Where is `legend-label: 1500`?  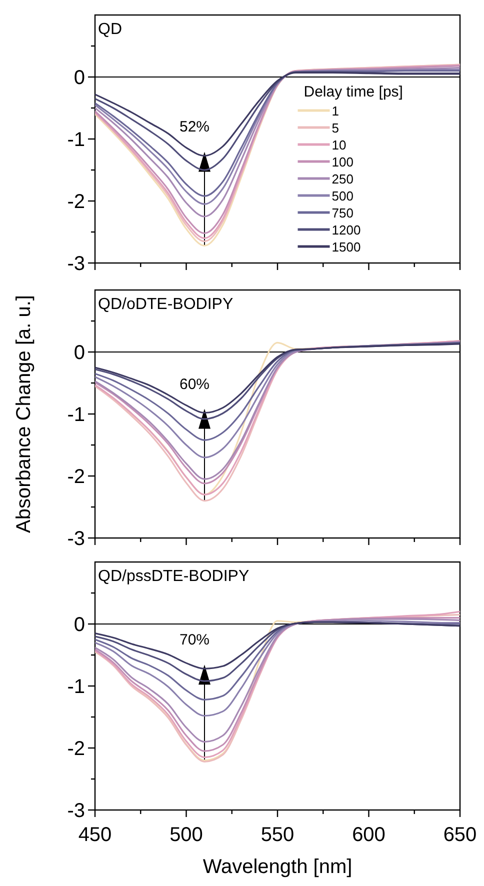 legend-label: 1500 is located at coordinates (346, 246).